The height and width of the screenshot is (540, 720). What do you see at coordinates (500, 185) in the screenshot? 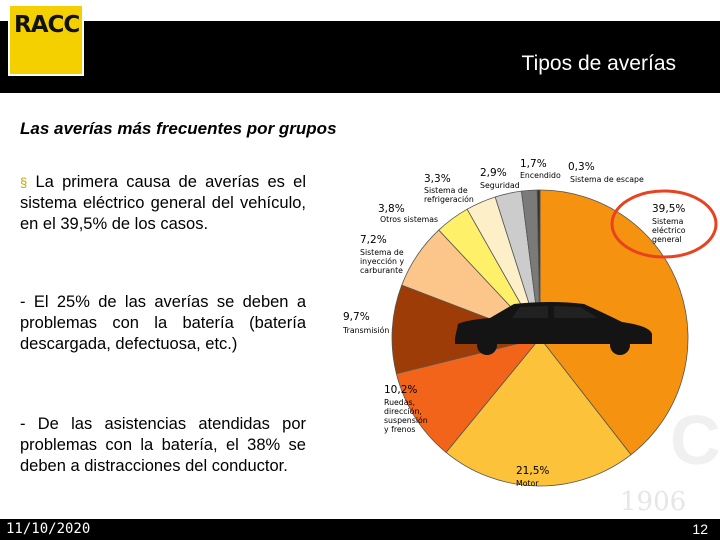
I see `slice-name-label: Seguridad` at bounding box center [500, 185].